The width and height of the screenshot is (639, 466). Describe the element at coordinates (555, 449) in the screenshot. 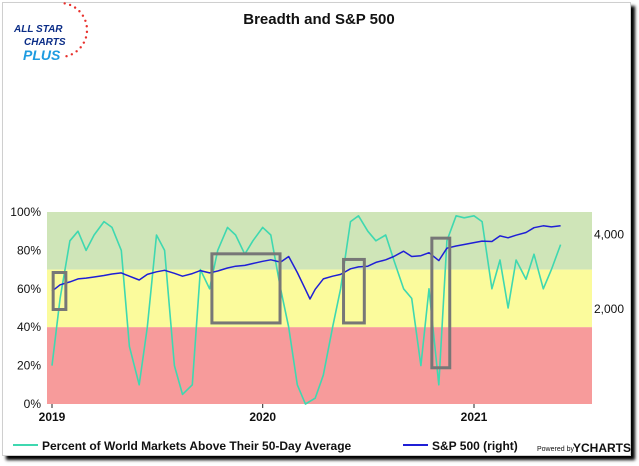

I see `powered-by-text: Powered by` at that location.